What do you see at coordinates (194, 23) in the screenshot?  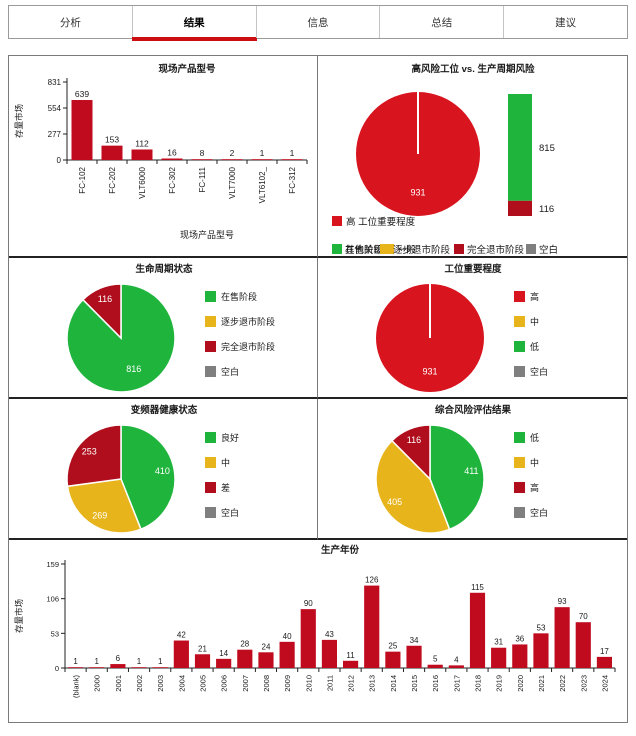 I see `tab-2: 结果` at bounding box center [194, 23].